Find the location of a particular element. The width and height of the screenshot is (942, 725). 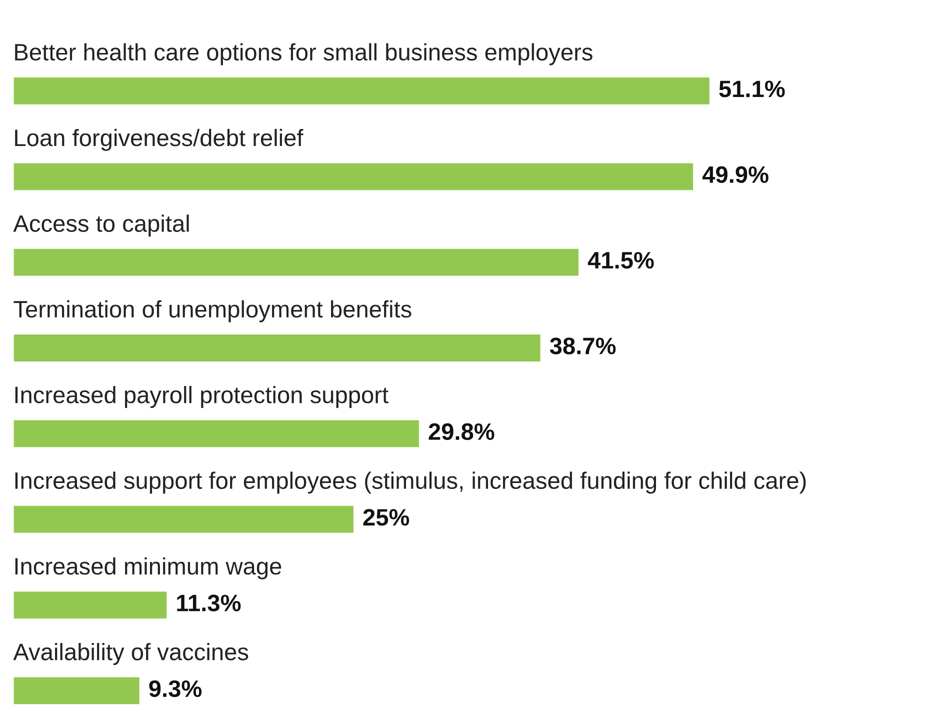

data-label: 25% is located at coordinates (386, 517).